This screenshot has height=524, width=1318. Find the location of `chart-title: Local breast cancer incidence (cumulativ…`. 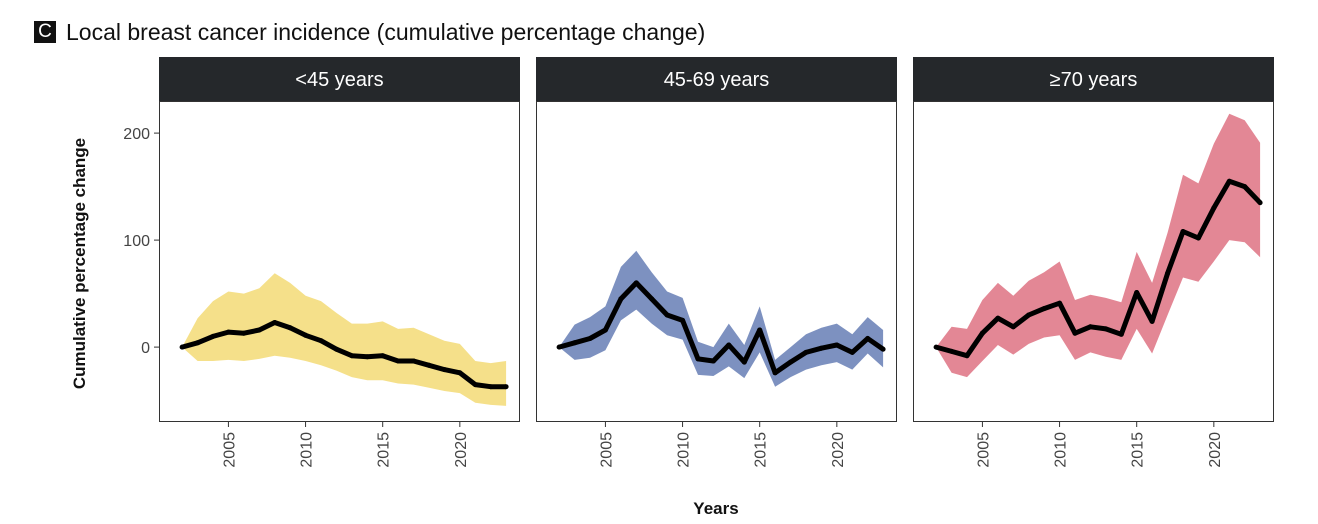

chart-title: Local breast cancer incidence (cumulativ… is located at coordinates (386, 31).